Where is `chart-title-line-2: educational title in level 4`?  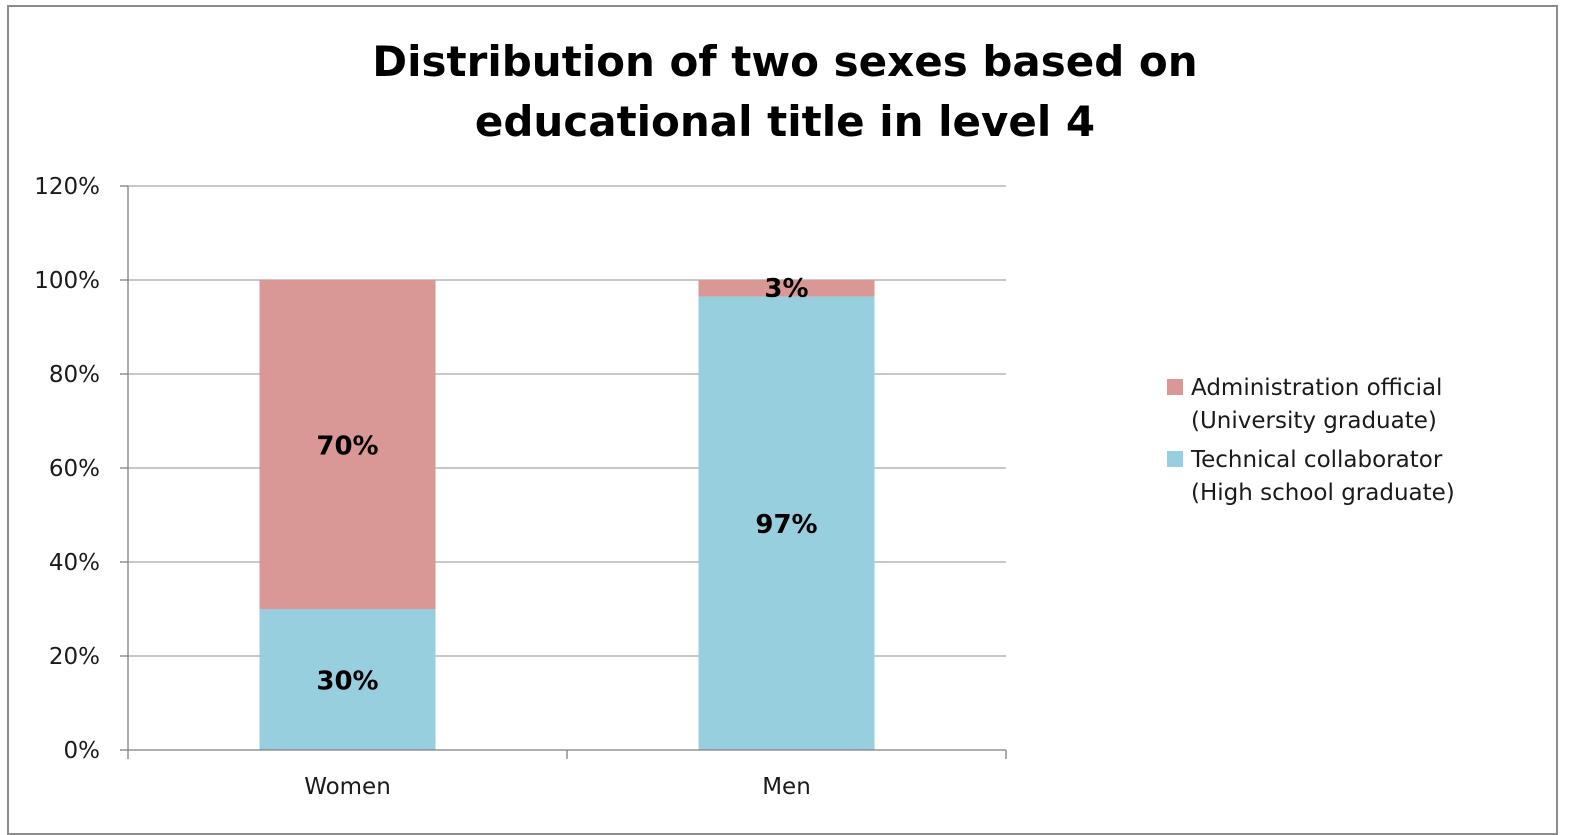 chart-title-line-2: educational title in level 4 is located at coordinates (785, 121).